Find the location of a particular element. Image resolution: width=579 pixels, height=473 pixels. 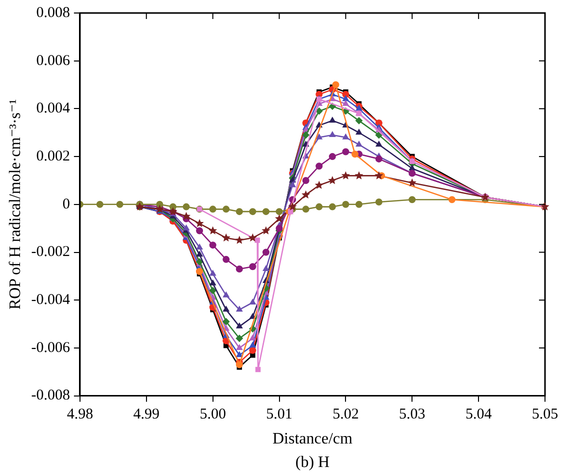

y-axis-title: ROP of H radical/mole·cm⁻³·s⁻¹ is located at coordinates (15, 204).